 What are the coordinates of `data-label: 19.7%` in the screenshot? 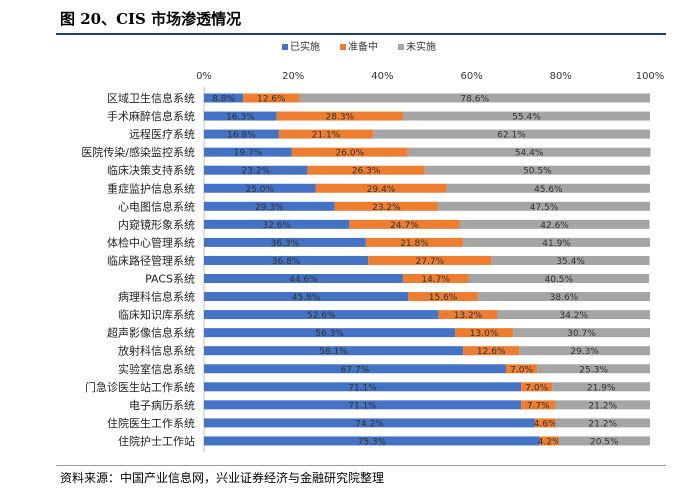 It's located at (248, 154).